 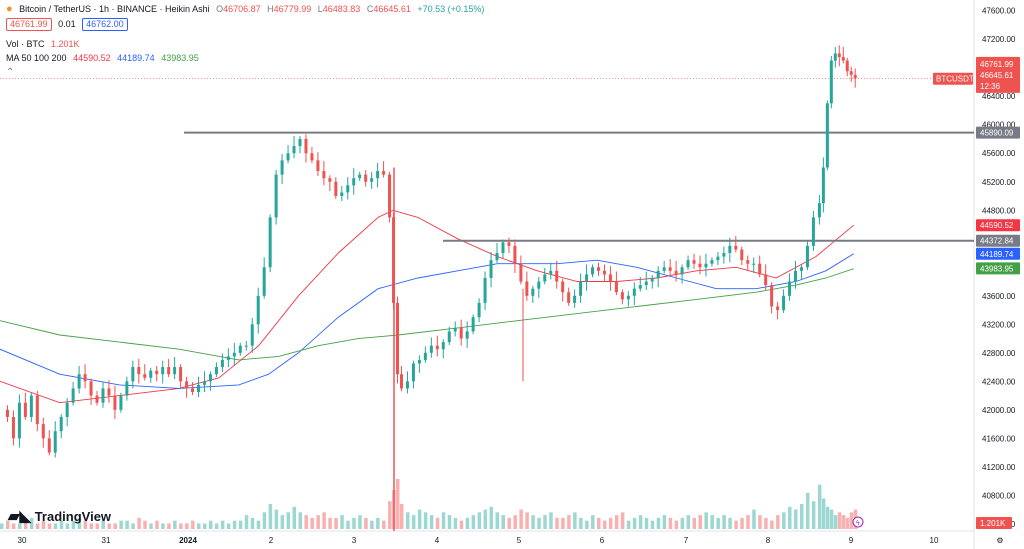 I want to click on symbol-tag: BTCUSDT, so click(x=953, y=78).